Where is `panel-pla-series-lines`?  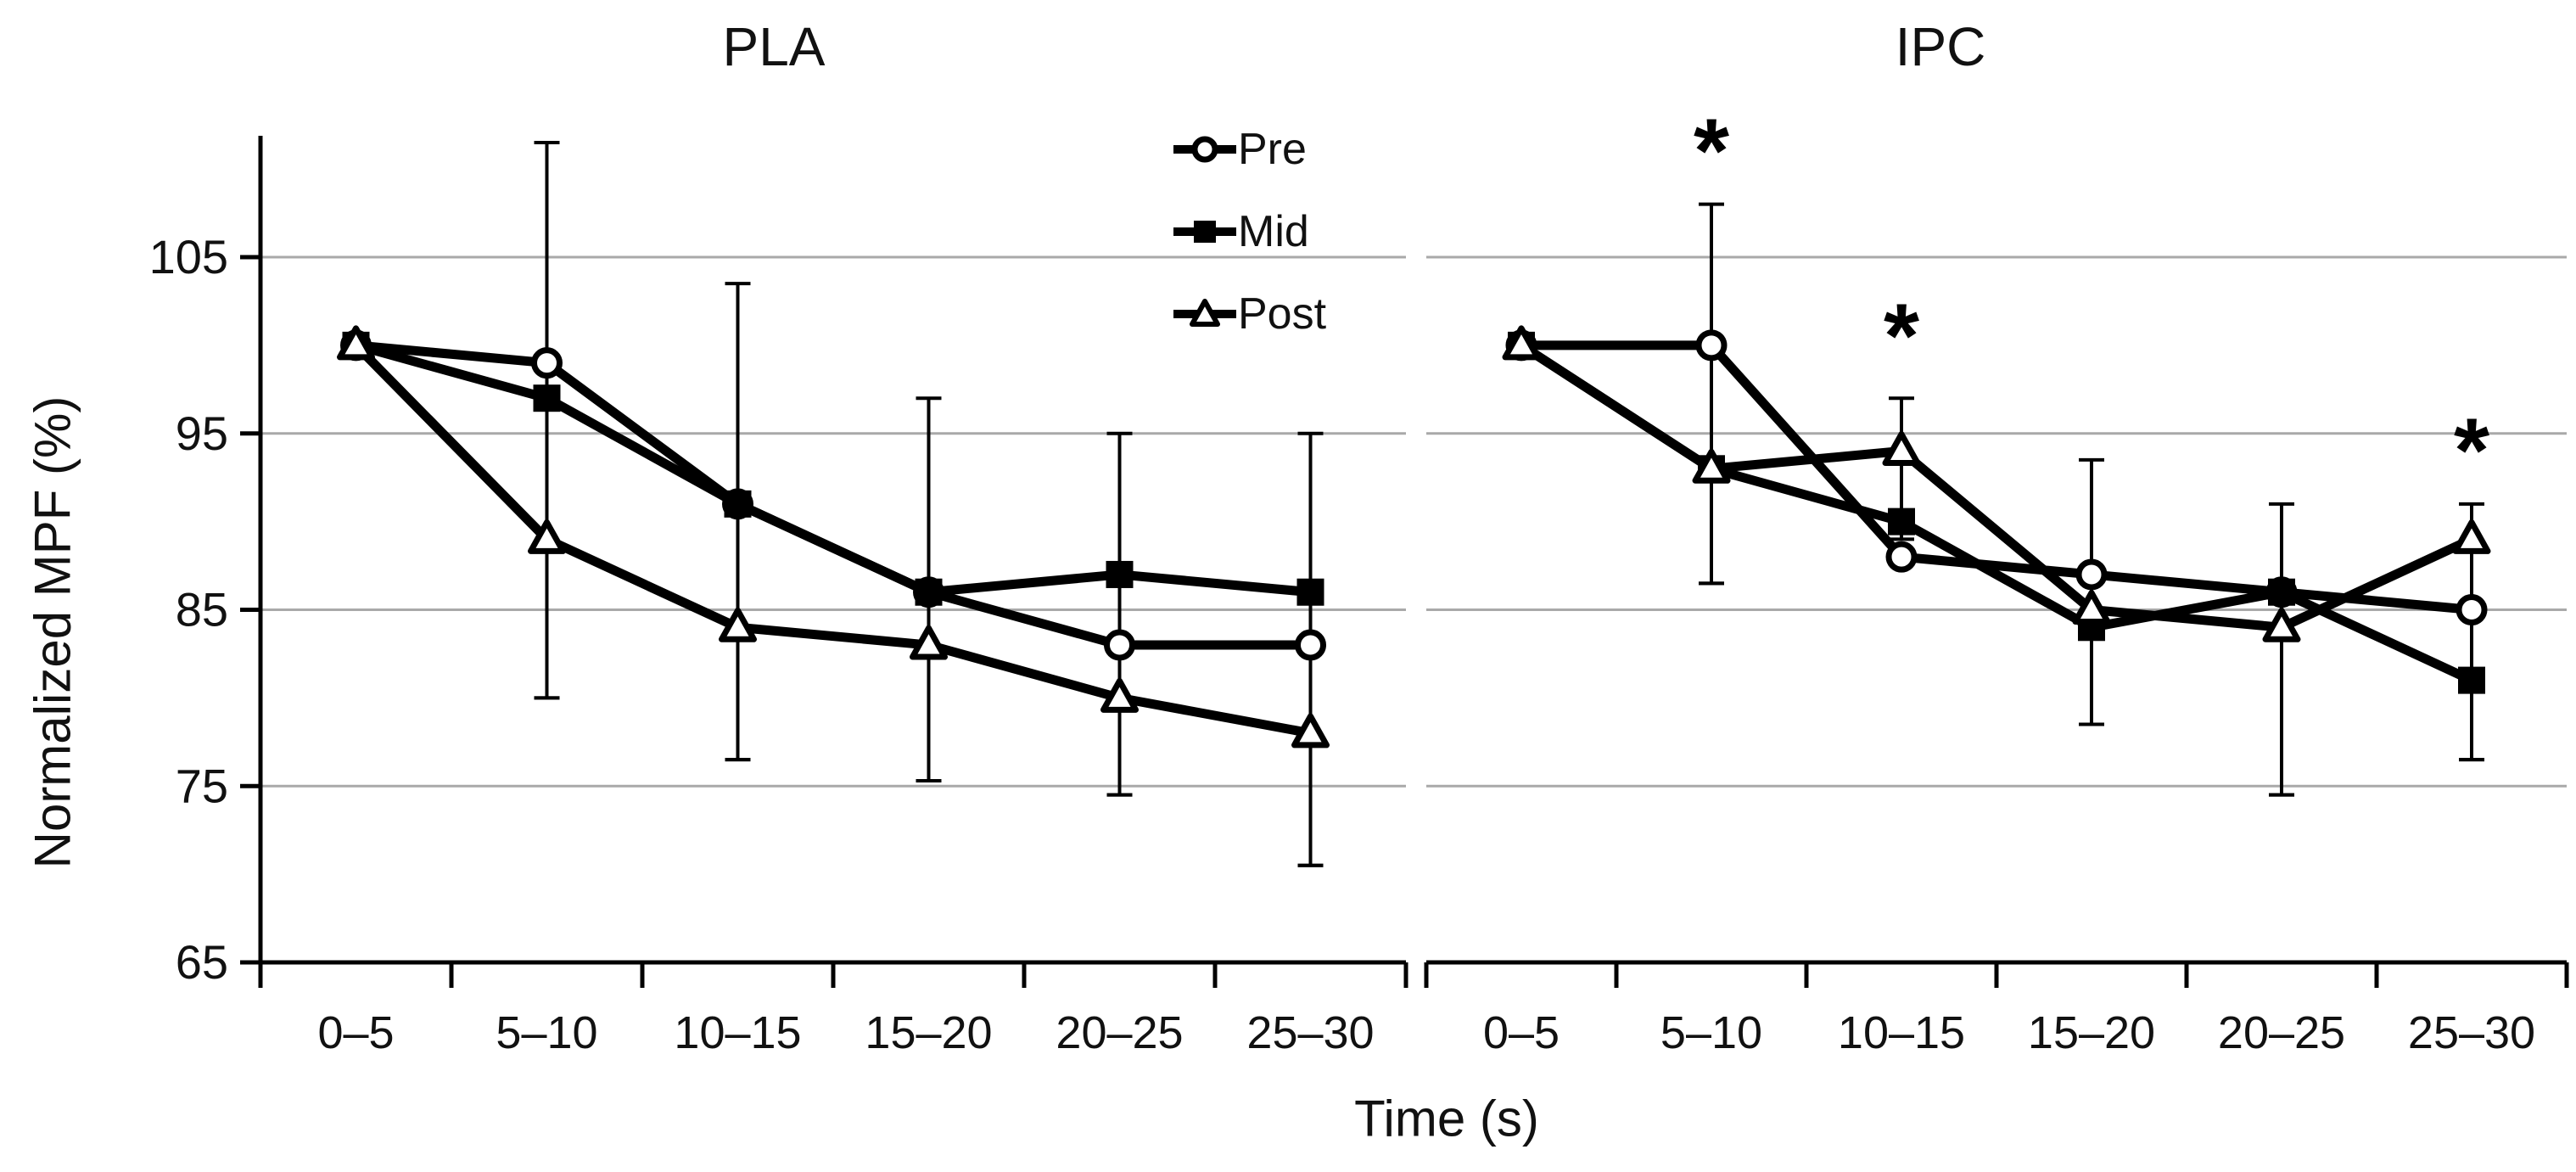 panel-pla-series-lines is located at coordinates (833, 539).